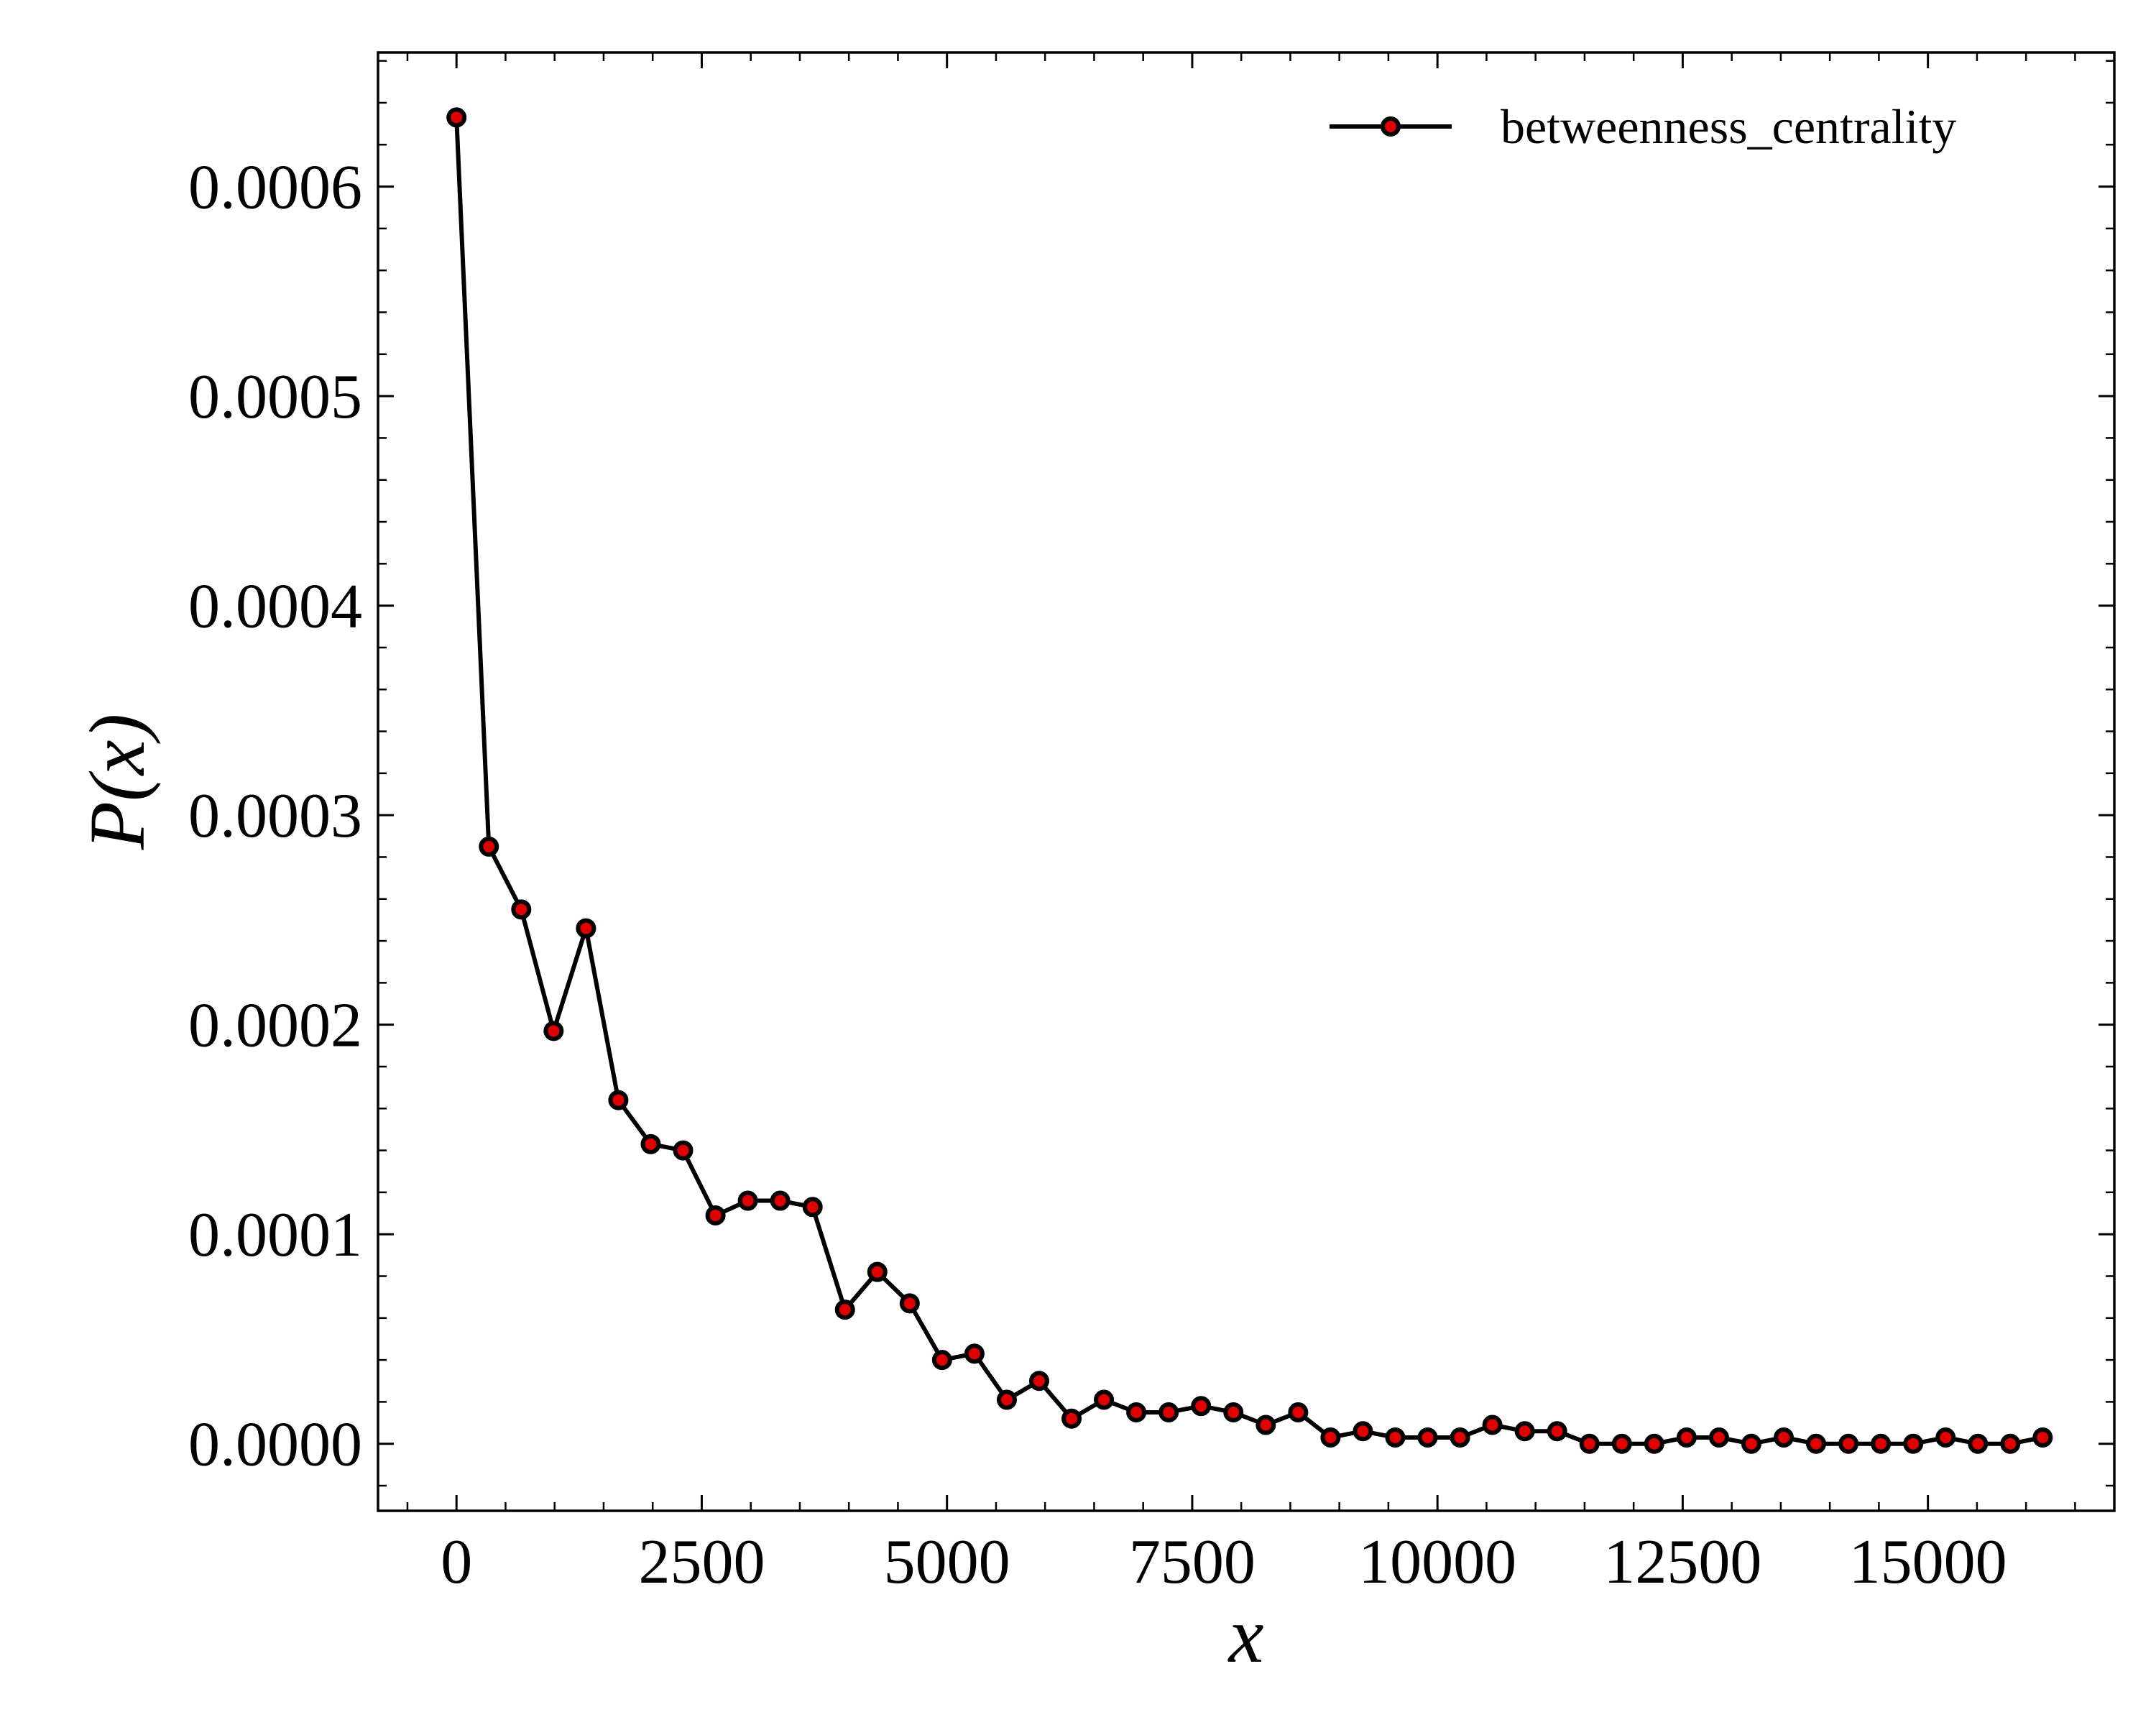 This screenshot has width=2156, height=1725. I want to click on x-tick-label: 10000, so click(1437, 1562).